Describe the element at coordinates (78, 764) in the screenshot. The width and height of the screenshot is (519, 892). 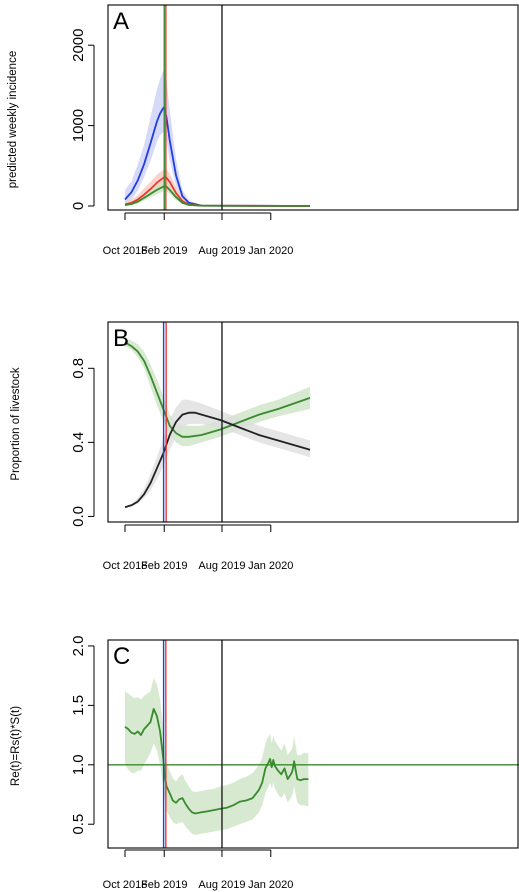
I see `y-tick-label: 1.0` at that location.